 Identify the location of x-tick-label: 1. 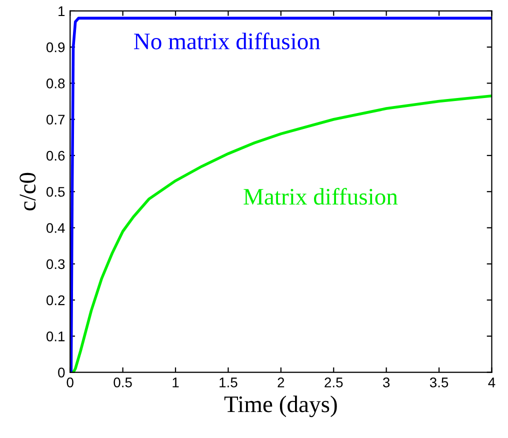
(175, 383).